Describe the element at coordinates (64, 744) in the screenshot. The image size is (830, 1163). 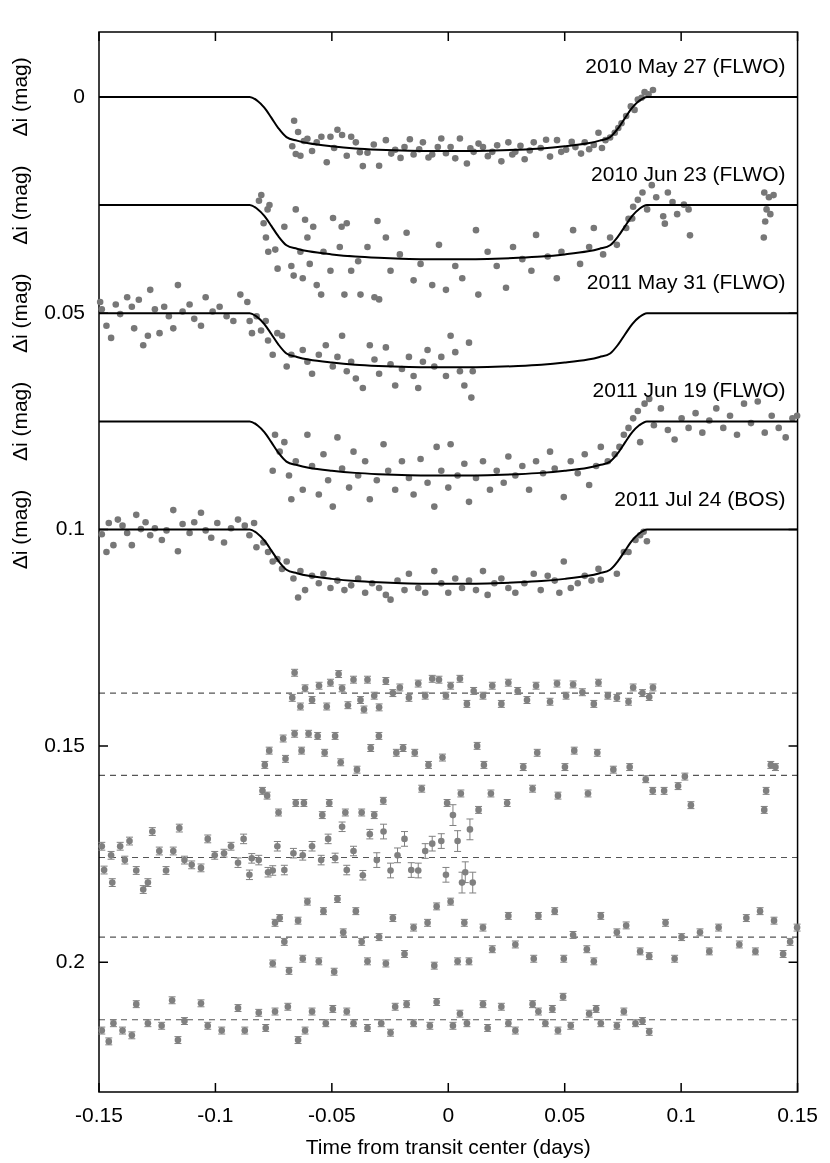
I see `y-tick-label: 0.15` at that location.